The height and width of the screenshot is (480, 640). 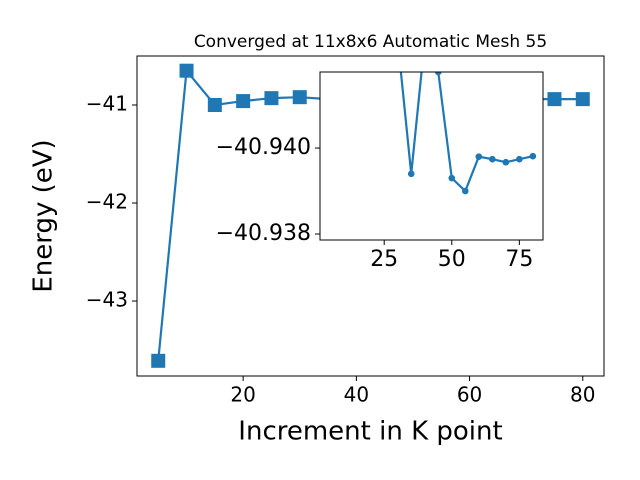 What do you see at coordinates (242, 395) in the screenshot?
I see `x-tick-label: 20` at bounding box center [242, 395].